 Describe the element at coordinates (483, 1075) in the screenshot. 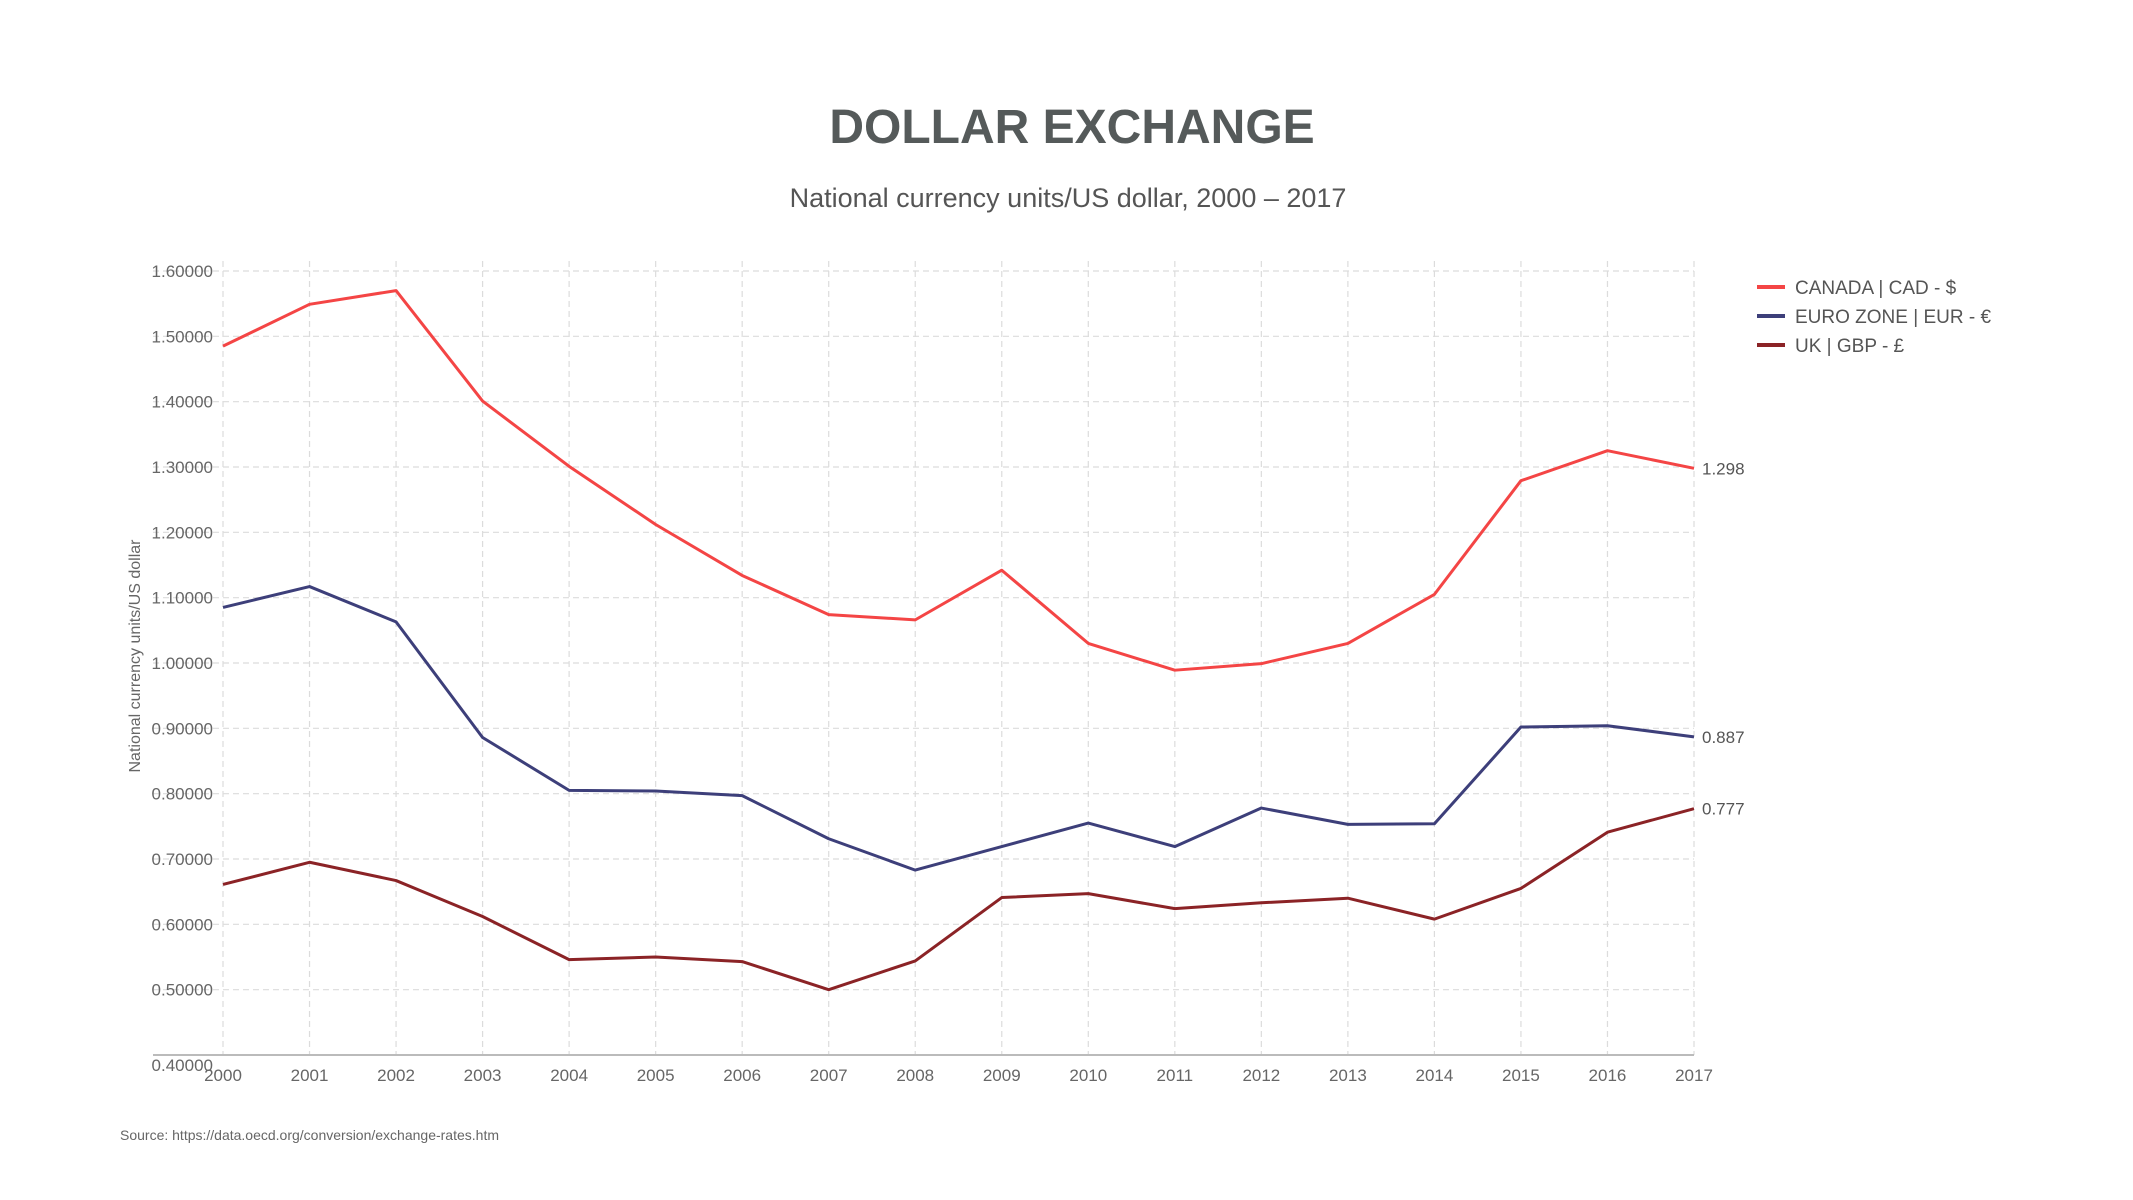

I see `x-tick-label: 2003` at that location.